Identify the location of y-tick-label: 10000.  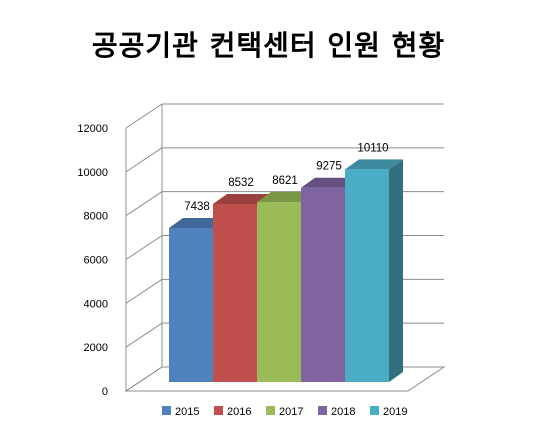
(92, 173).